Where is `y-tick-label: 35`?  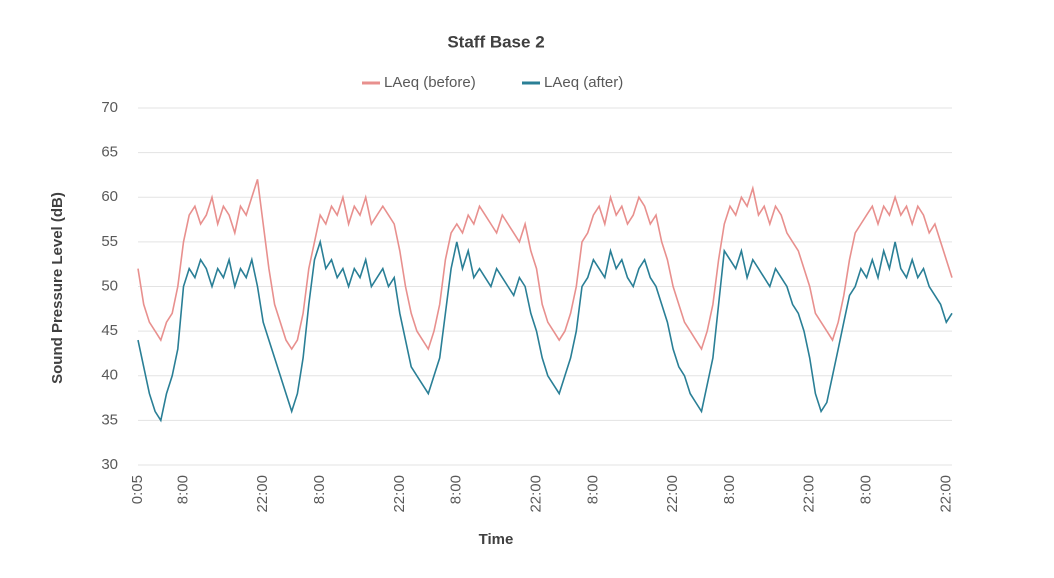
y-tick-label: 35 is located at coordinates (109, 419).